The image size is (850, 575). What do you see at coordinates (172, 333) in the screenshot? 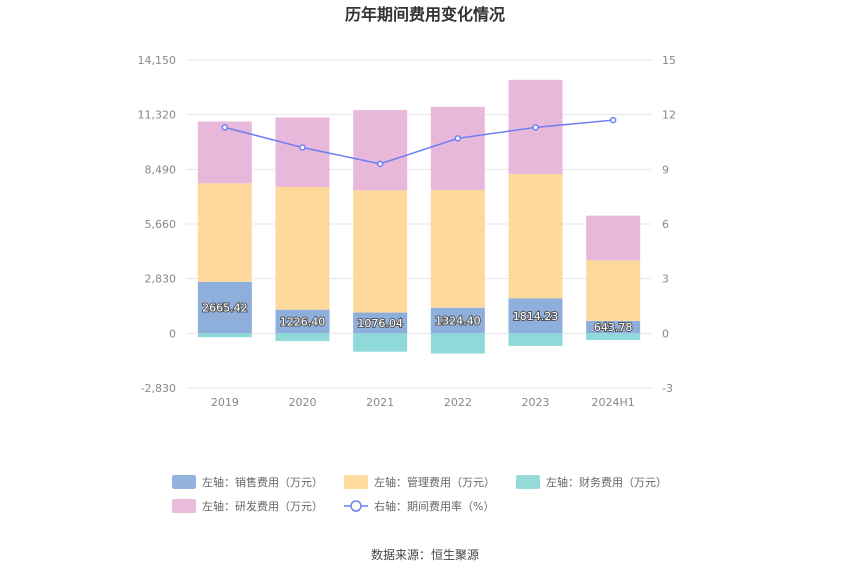
I see `left-tick-label: 0` at bounding box center [172, 333].